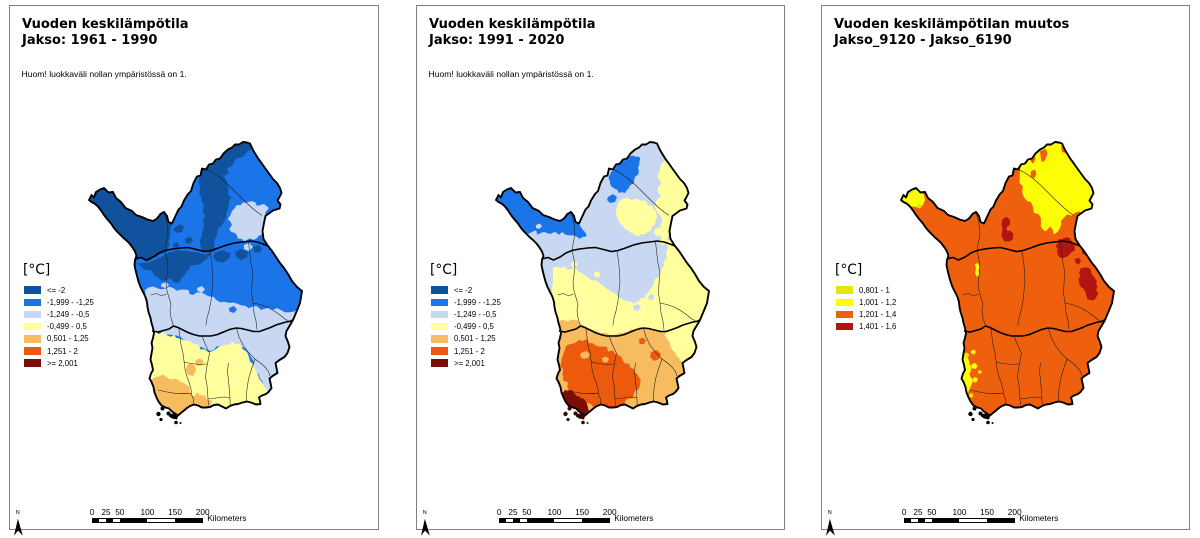  I want to click on legend-label: -1,249 - -0,5, so click(68, 314).